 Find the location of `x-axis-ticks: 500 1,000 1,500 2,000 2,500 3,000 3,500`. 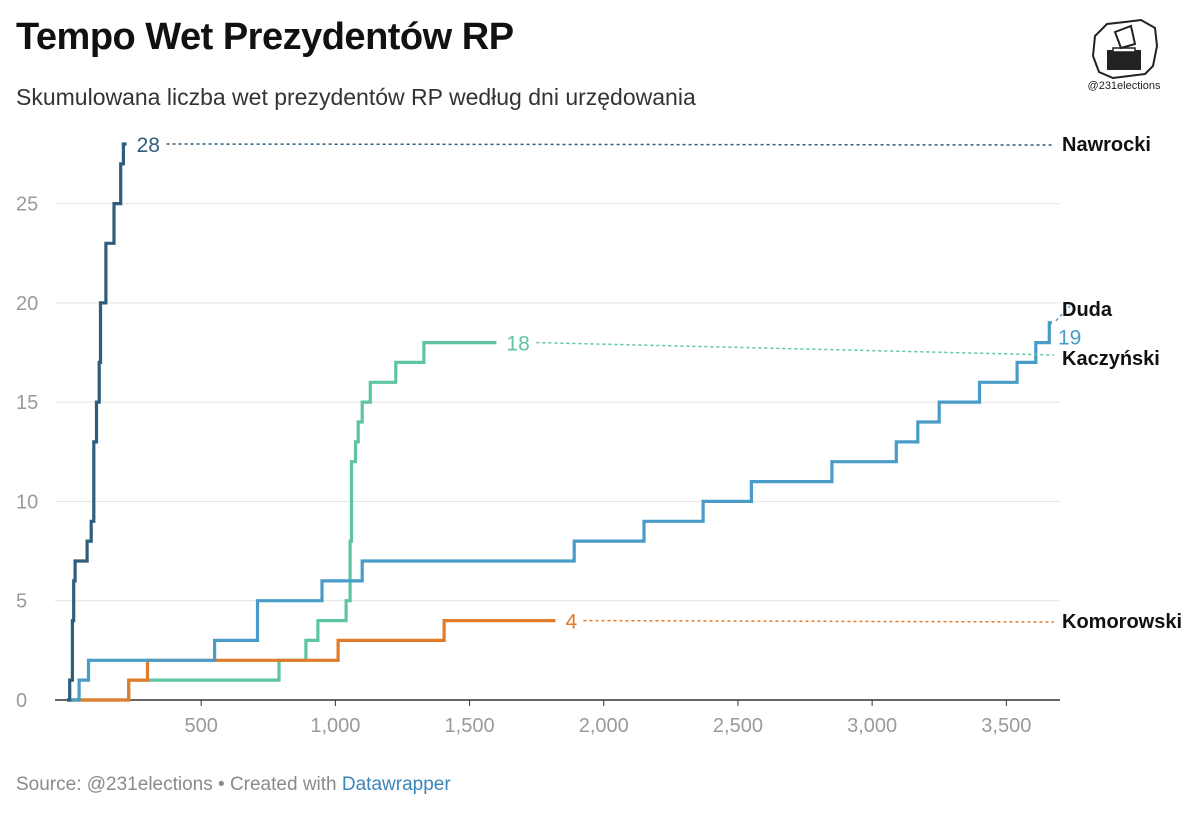

x-axis-ticks: 500 1,000 1,500 2,000 2,500 3,000 3,500 is located at coordinates (608, 718).